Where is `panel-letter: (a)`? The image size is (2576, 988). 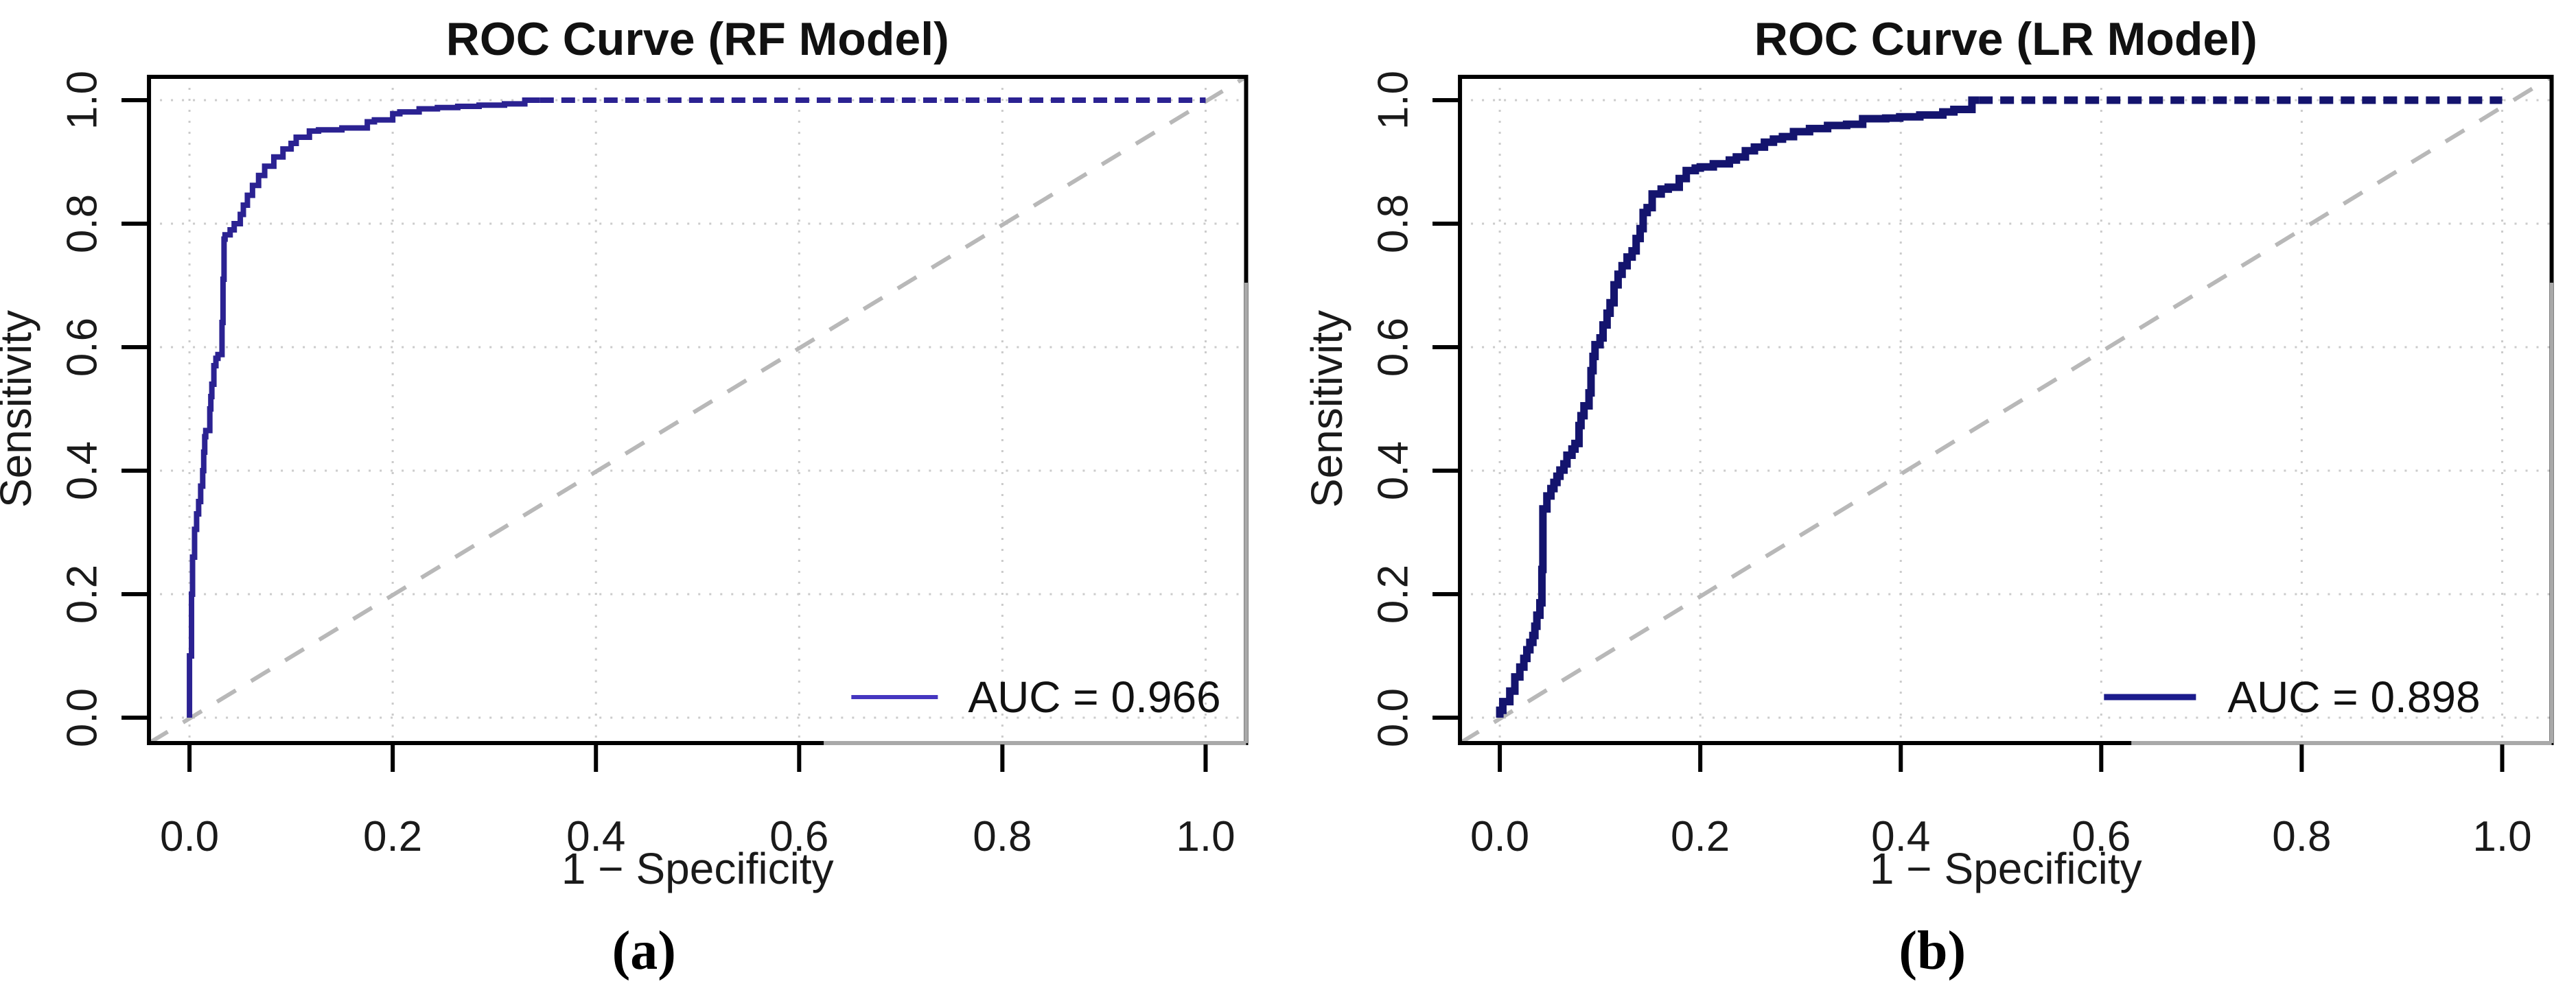
panel-letter: (a) is located at coordinates (644, 951).